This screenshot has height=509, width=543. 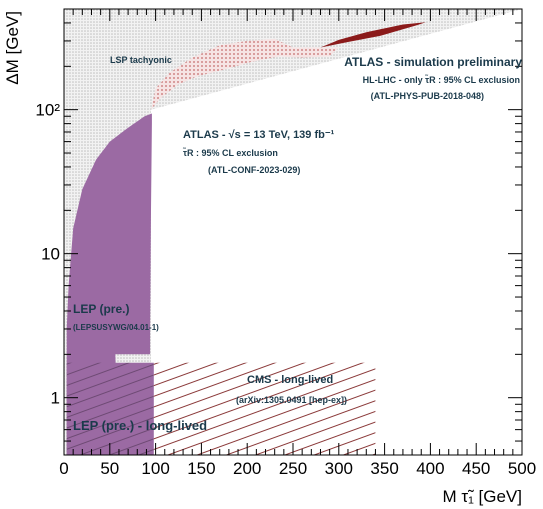 What do you see at coordinates (259, 135) in the screenshot?
I see `annotation-atlas-title: ATLAS - √s = 13 TeV, 139 fb⁻¹` at bounding box center [259, 135].